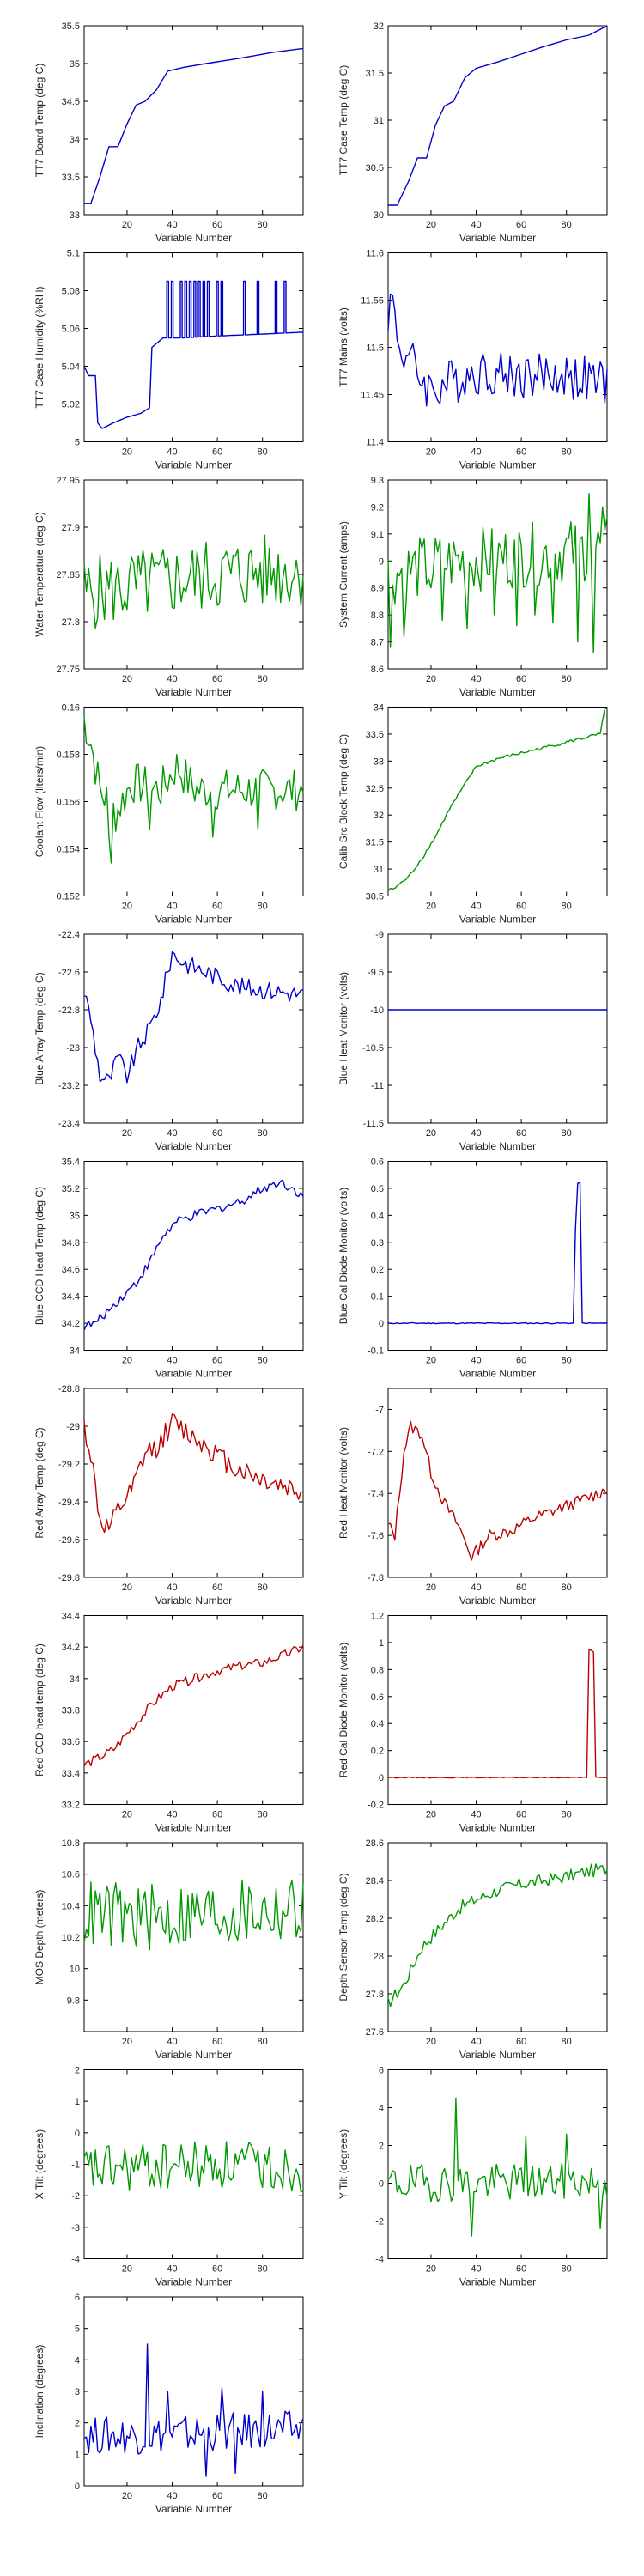 Image resolution: width=644 pixels, height=2576 pixels. What do you see at coordinates (375, 74) in the screenshot?
I see `y-tick-label: 31.5` at bounding box center [375, 74].